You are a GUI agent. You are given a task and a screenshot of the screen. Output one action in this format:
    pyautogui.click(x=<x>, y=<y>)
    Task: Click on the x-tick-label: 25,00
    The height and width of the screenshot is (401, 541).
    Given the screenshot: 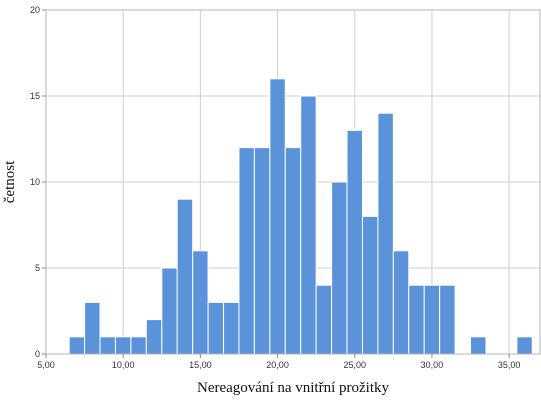 What is the action you would take?
    pyautogui.click(x=354, y=365)
    